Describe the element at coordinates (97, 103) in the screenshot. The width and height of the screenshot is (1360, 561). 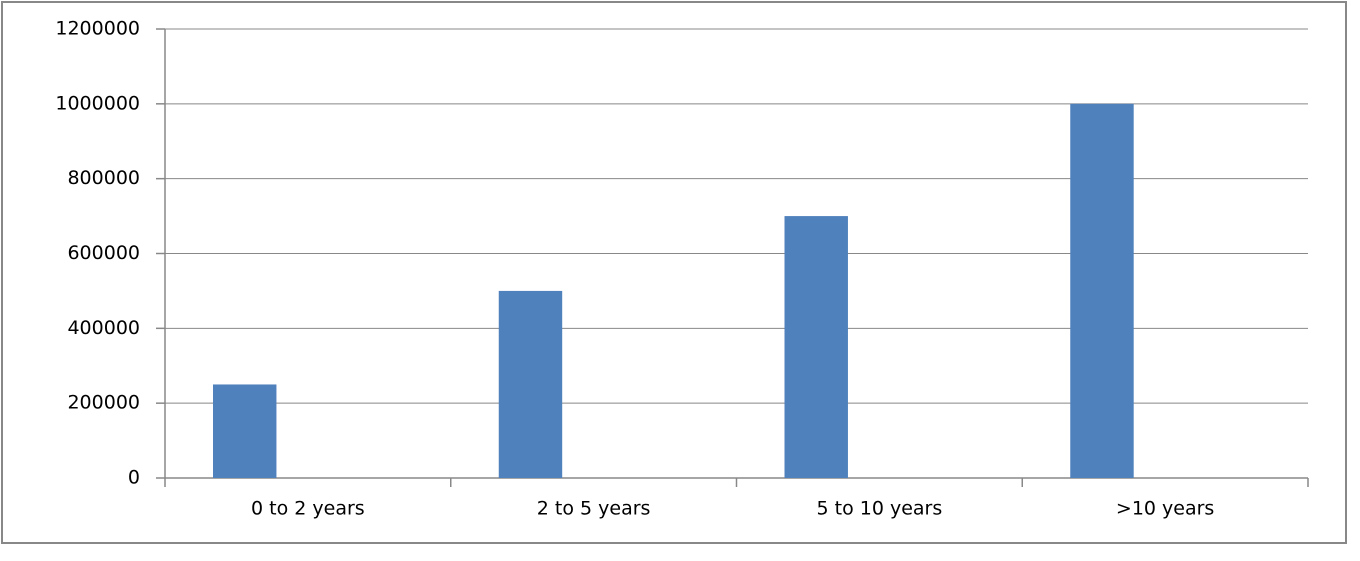
I see `y-tick-label: 1000000` at that location.